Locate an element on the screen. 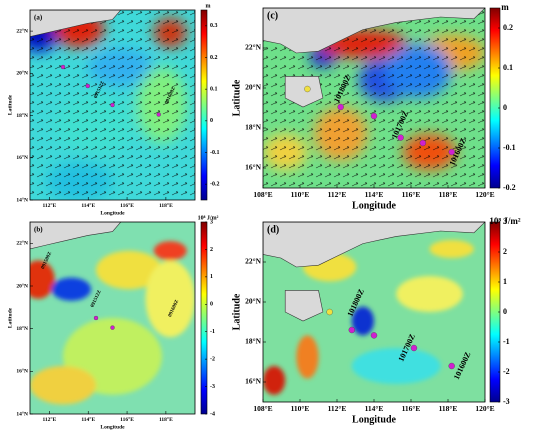 The width and height of the screenshot is (550, 434). colorbar-tick-label: -0.1 is located at coordinates (509, 147).